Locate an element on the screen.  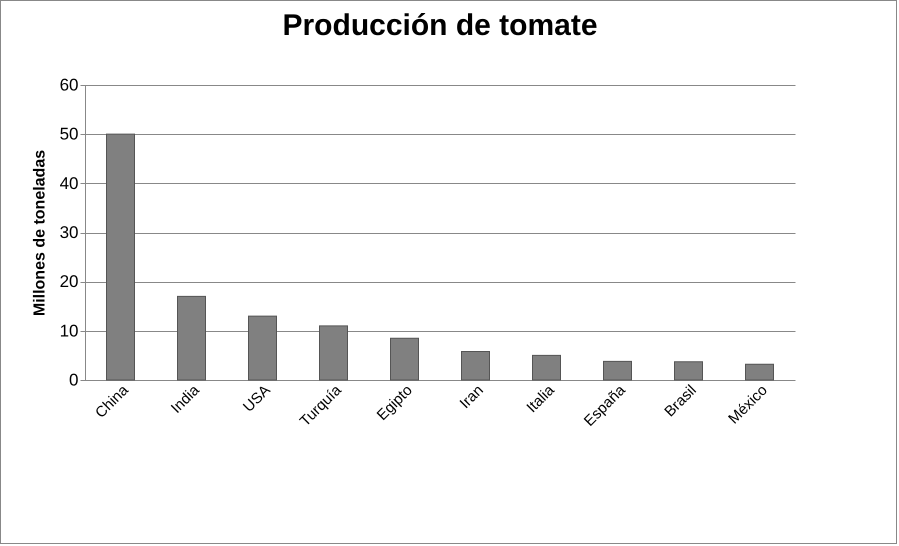
y-tick-label: 0 is located at coordinates (73, 380).